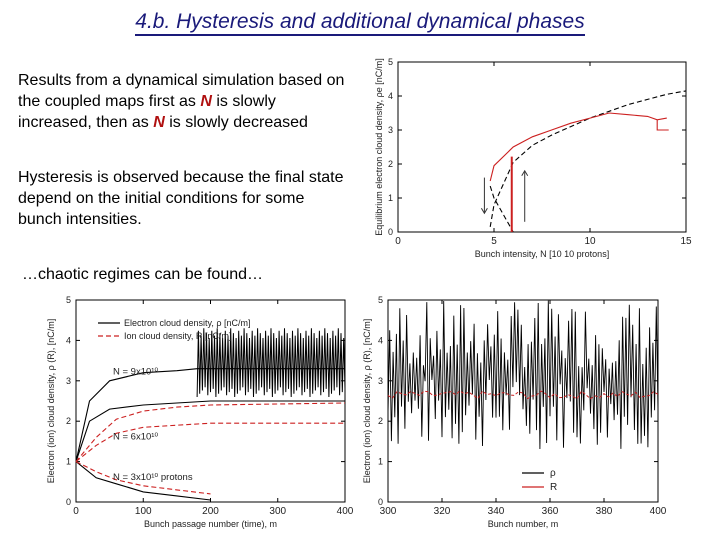  Describe the element at coordinates (271, 363) in the screenshot. I see `oscillation-curve` at that location.